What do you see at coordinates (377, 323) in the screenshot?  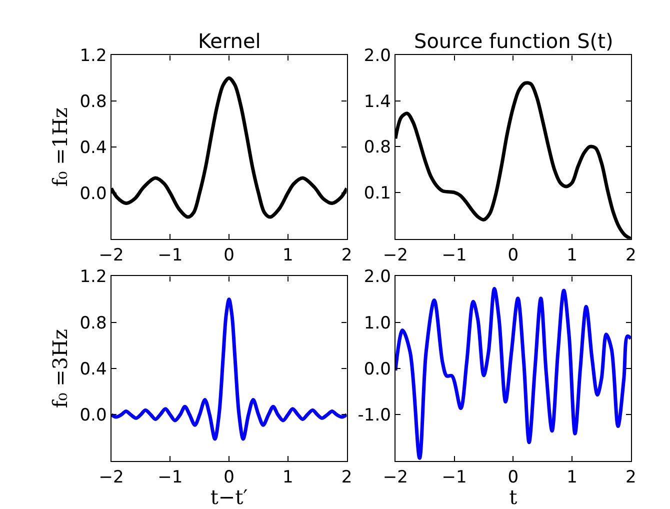 I see `y-tick-label: 1.0` at bounding box center [377, 323].